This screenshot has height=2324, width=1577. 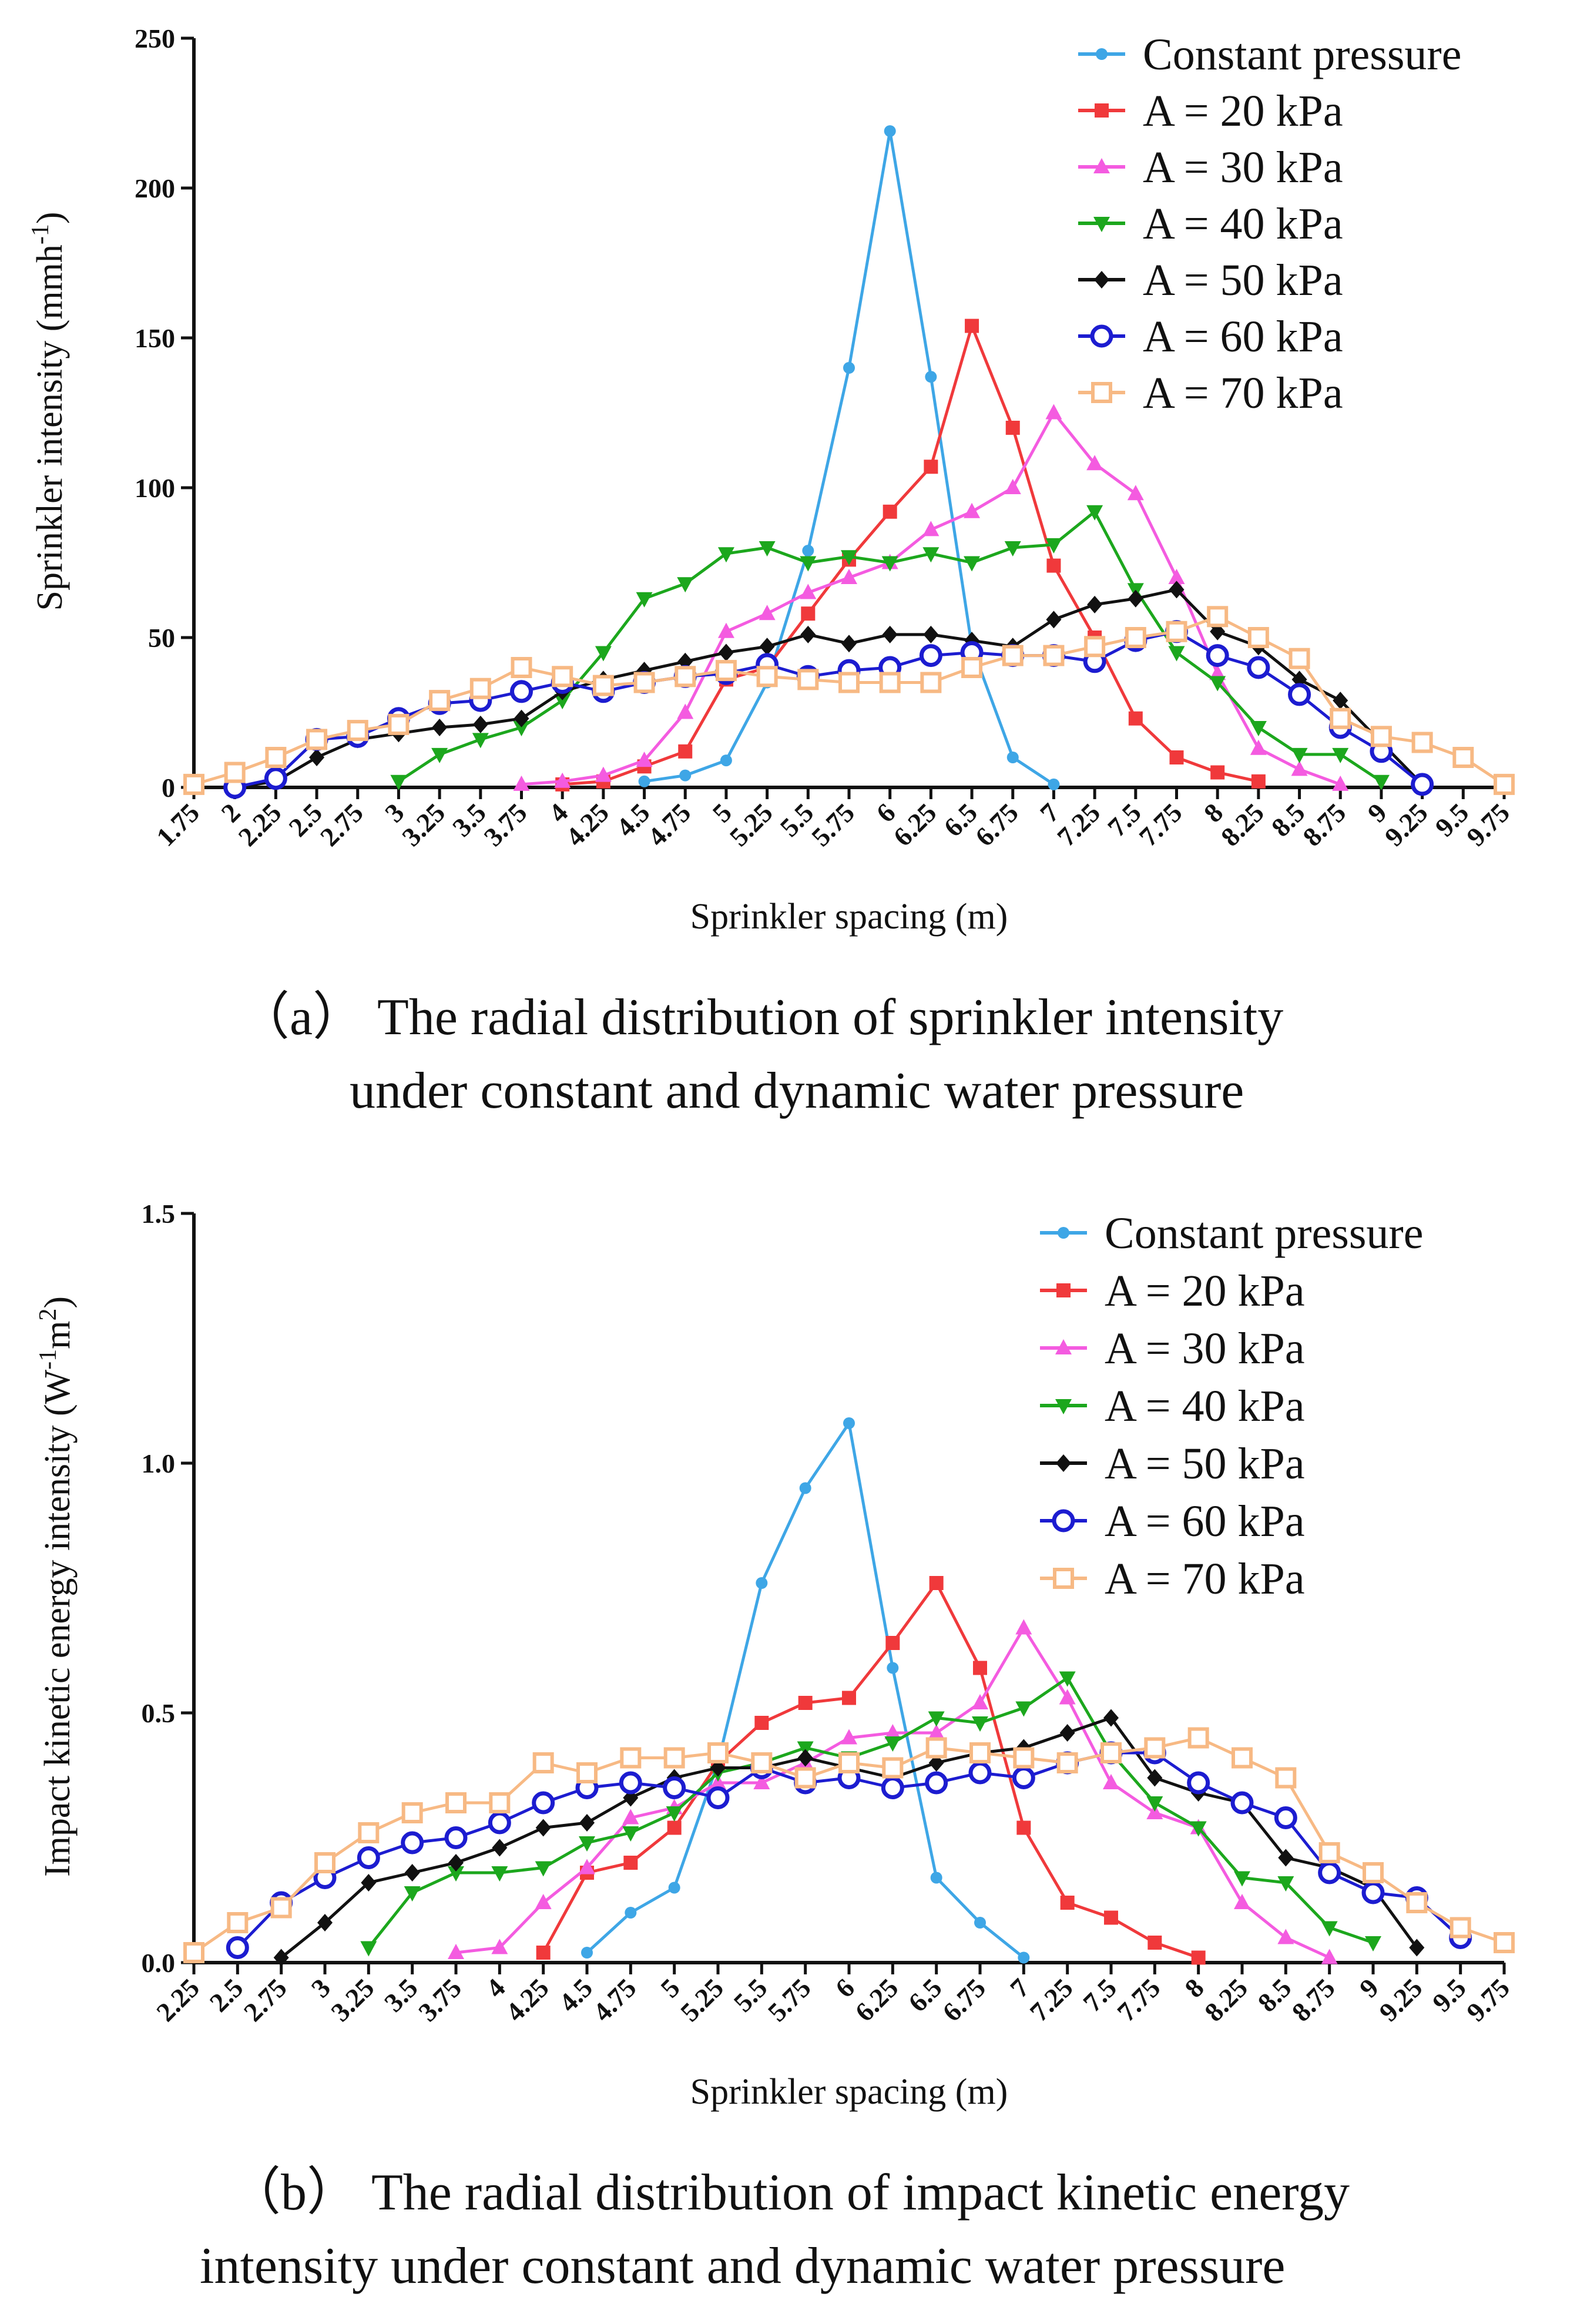 I want to click on chart-b-y-tick-label: 0.5, so click(x=159, y=1713).